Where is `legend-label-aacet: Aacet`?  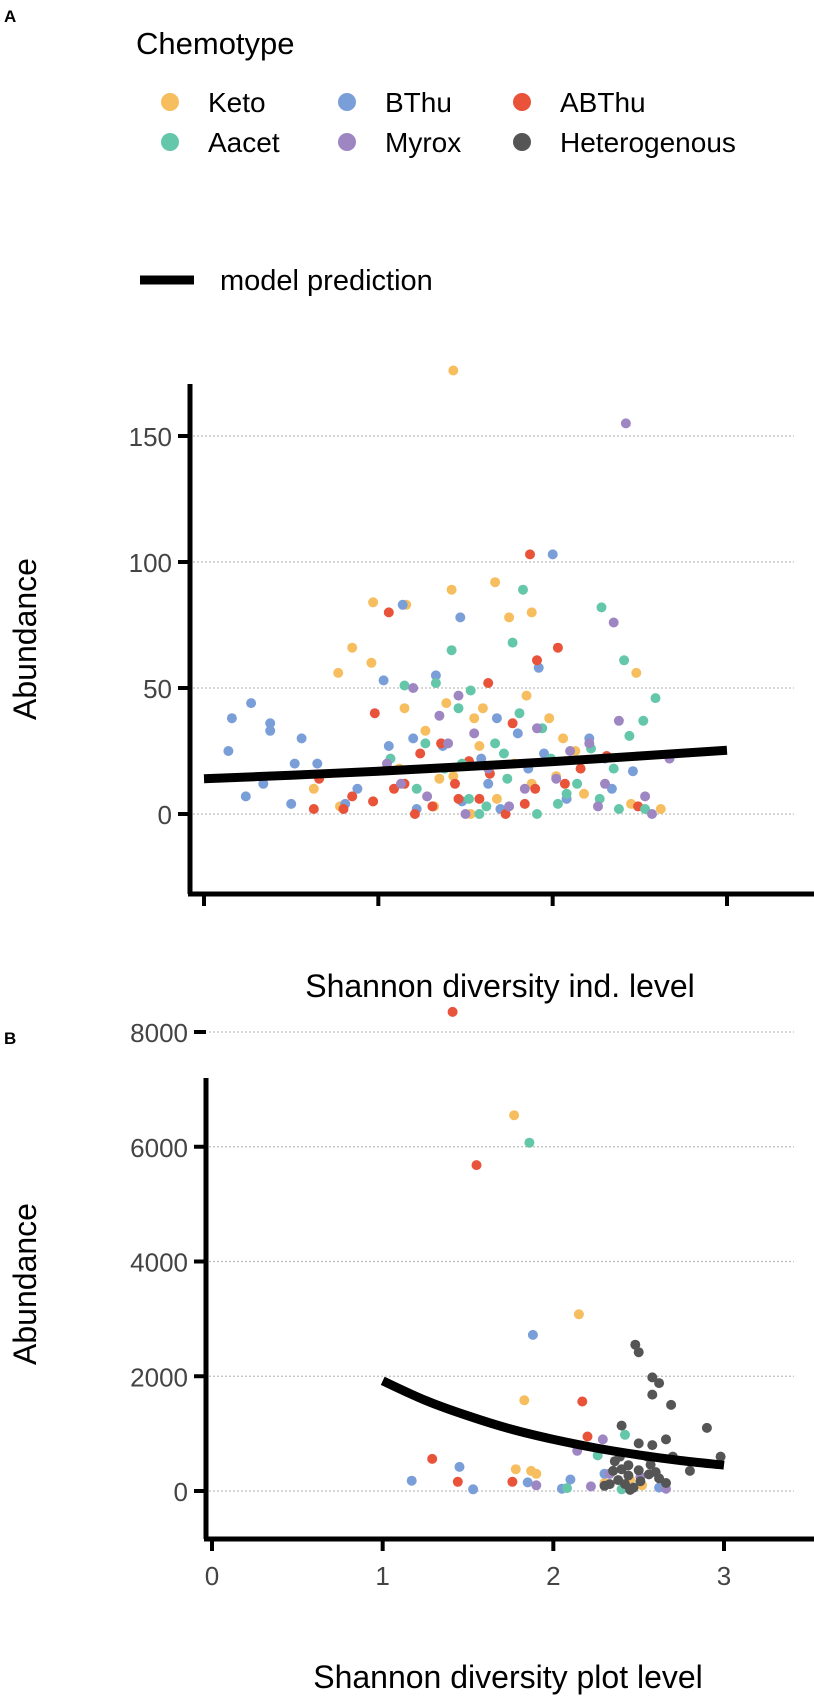
legend-label-aacet: Aacet is located at coordinates (244, 142).